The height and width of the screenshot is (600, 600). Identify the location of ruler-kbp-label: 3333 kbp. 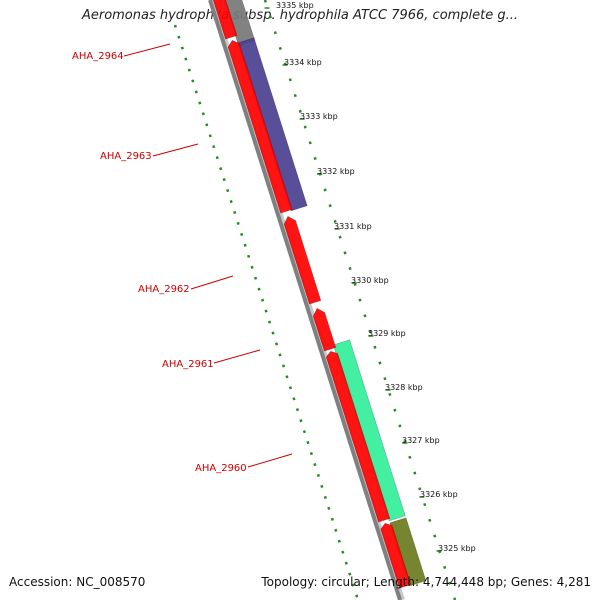
(319, 116).